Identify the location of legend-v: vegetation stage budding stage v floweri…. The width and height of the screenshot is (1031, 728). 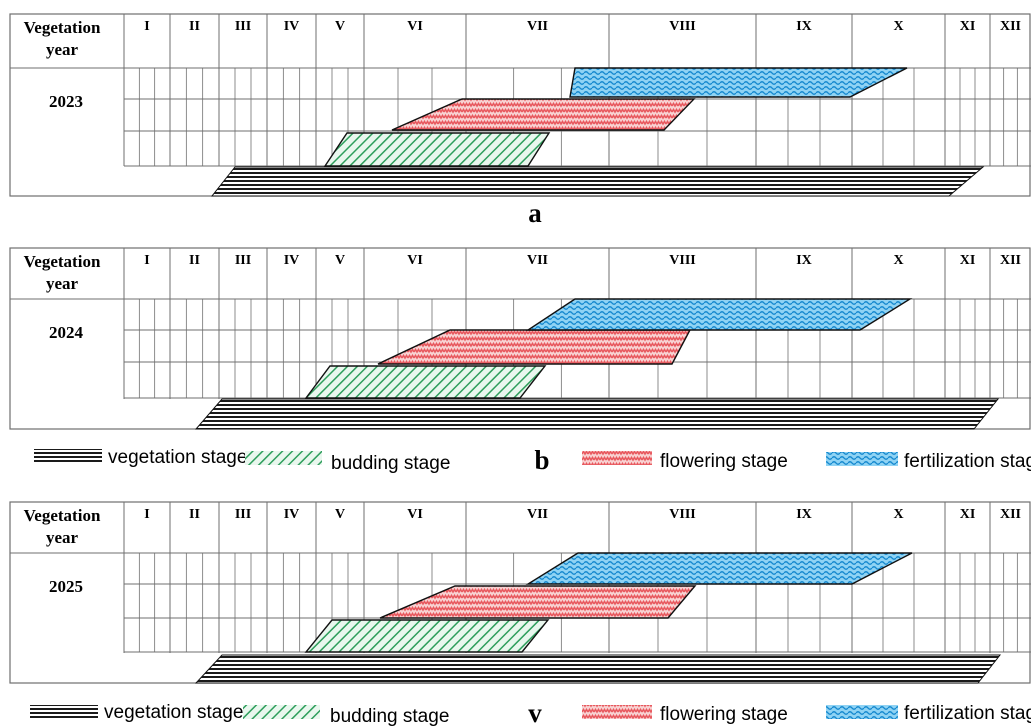
(530, 713).